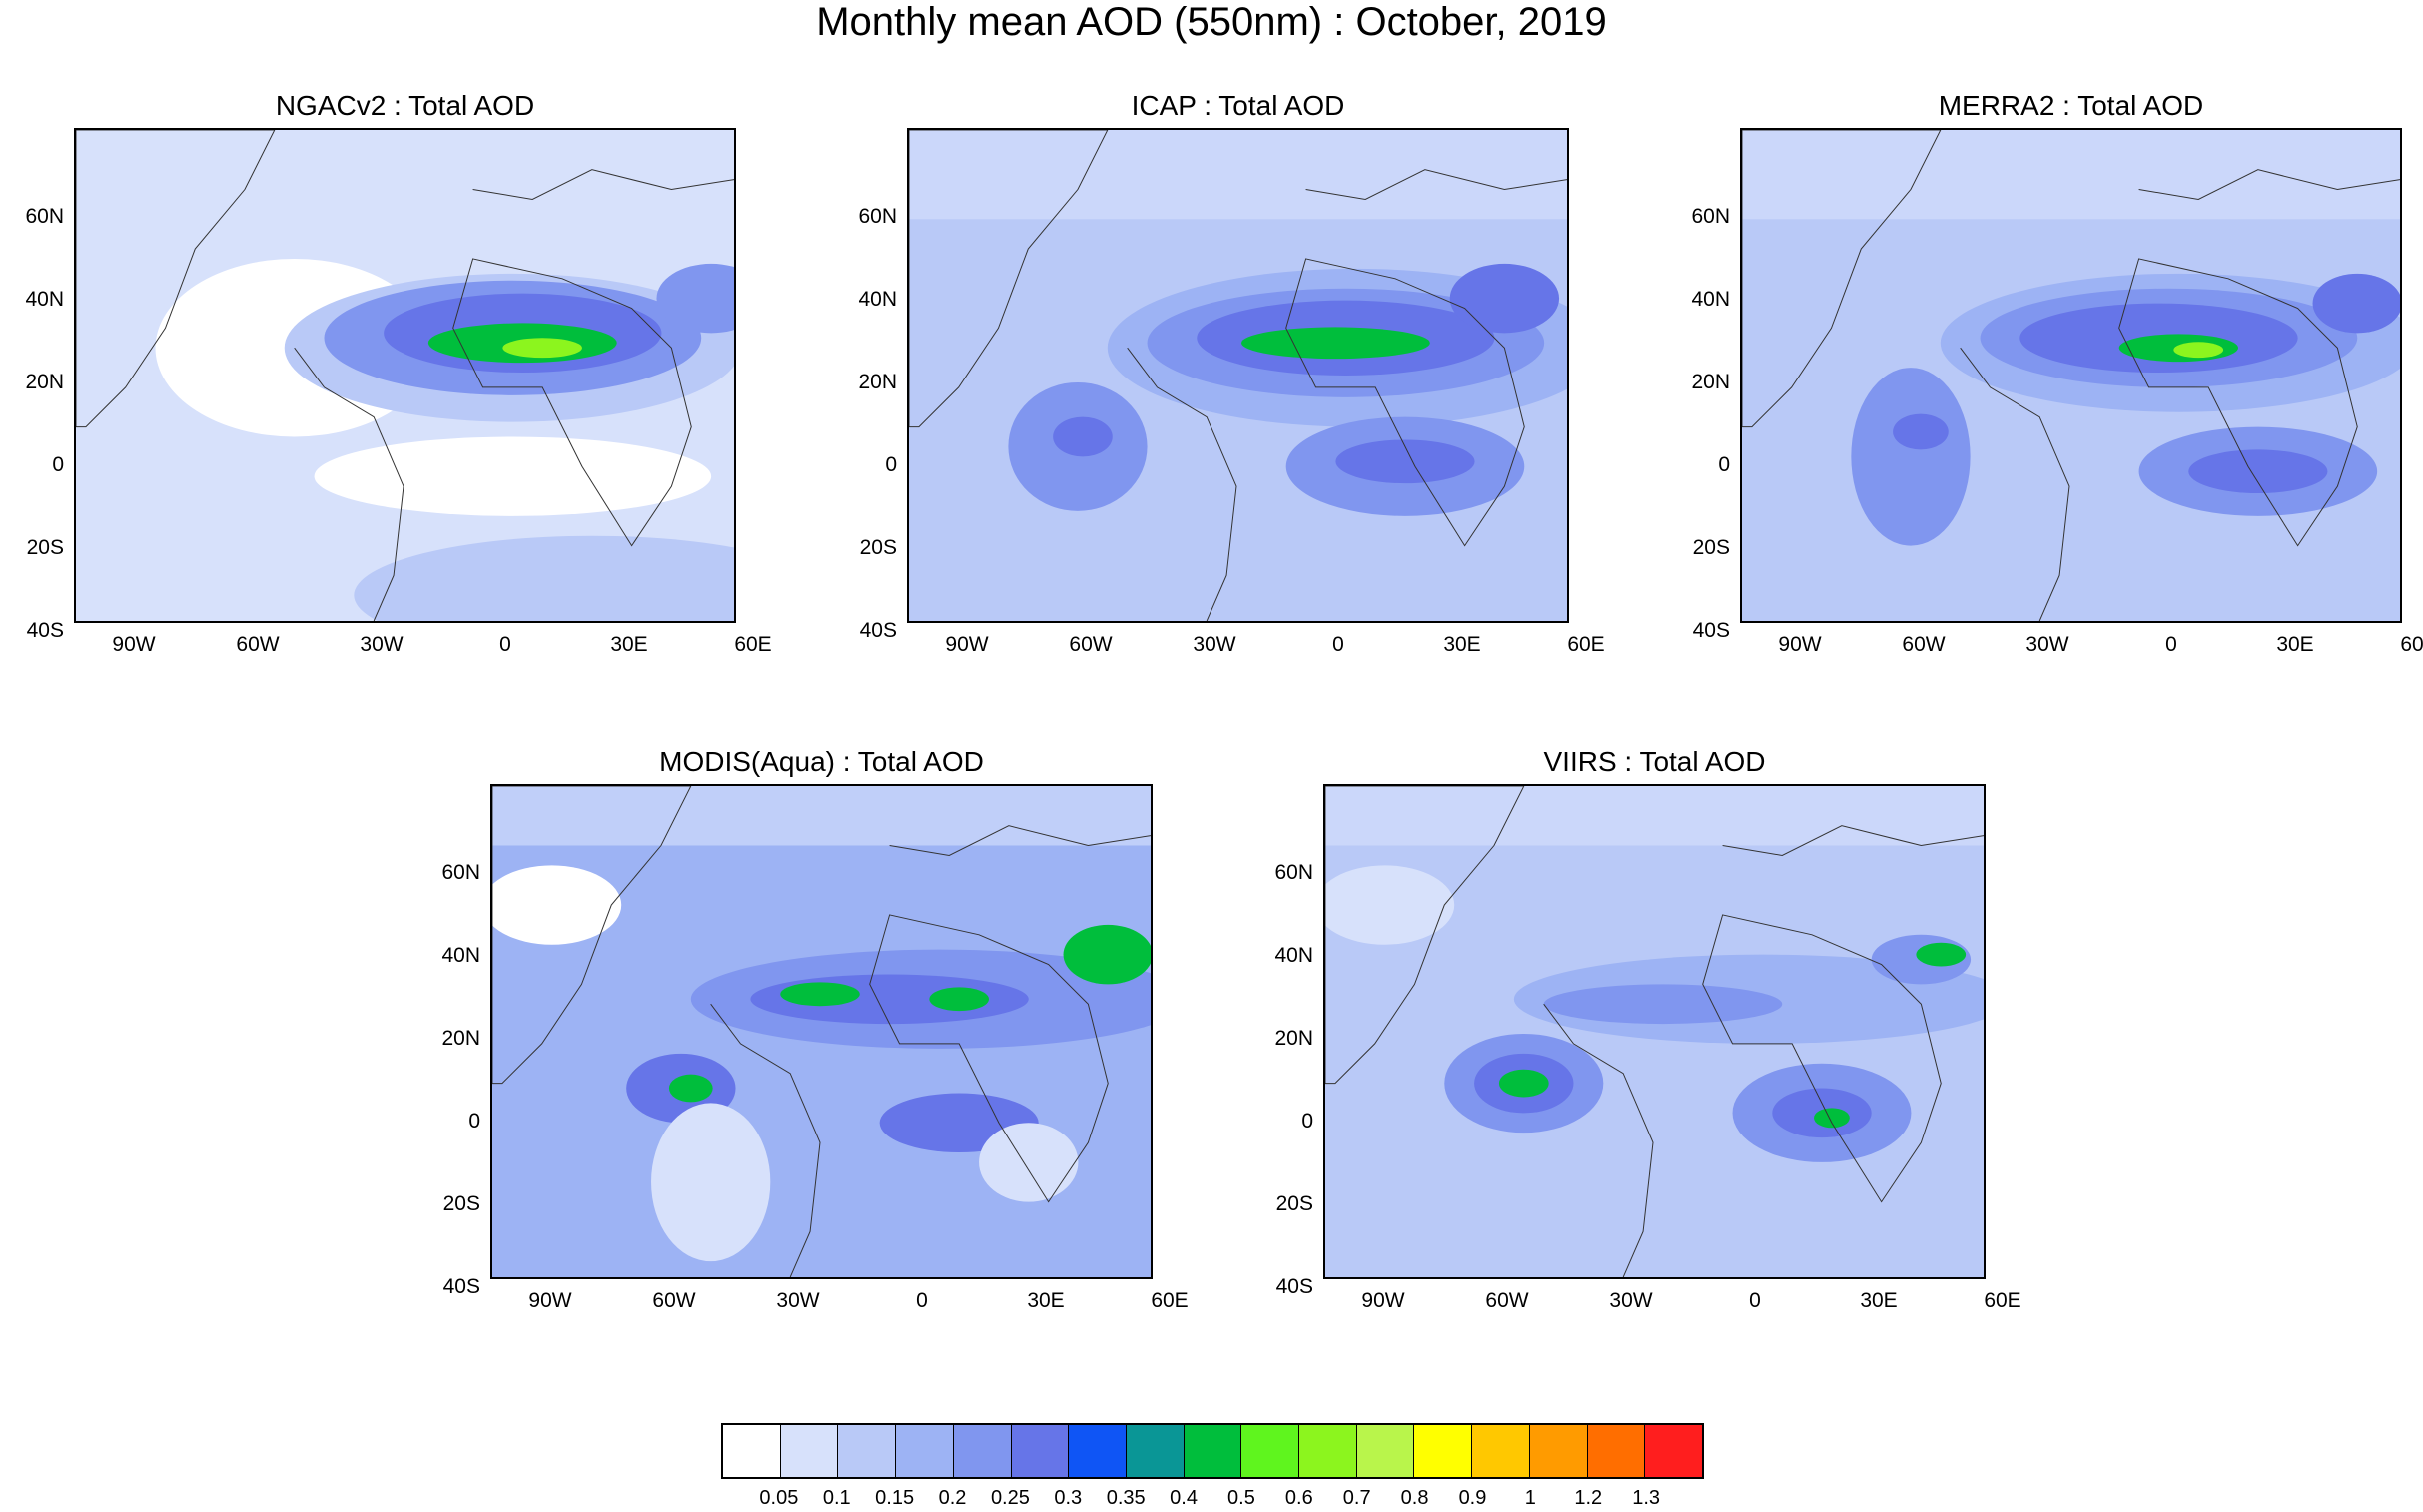 This screenshot has width=2423, height=1512. I want to click on colorbar-label: 0.7, so click(1357, 1498).